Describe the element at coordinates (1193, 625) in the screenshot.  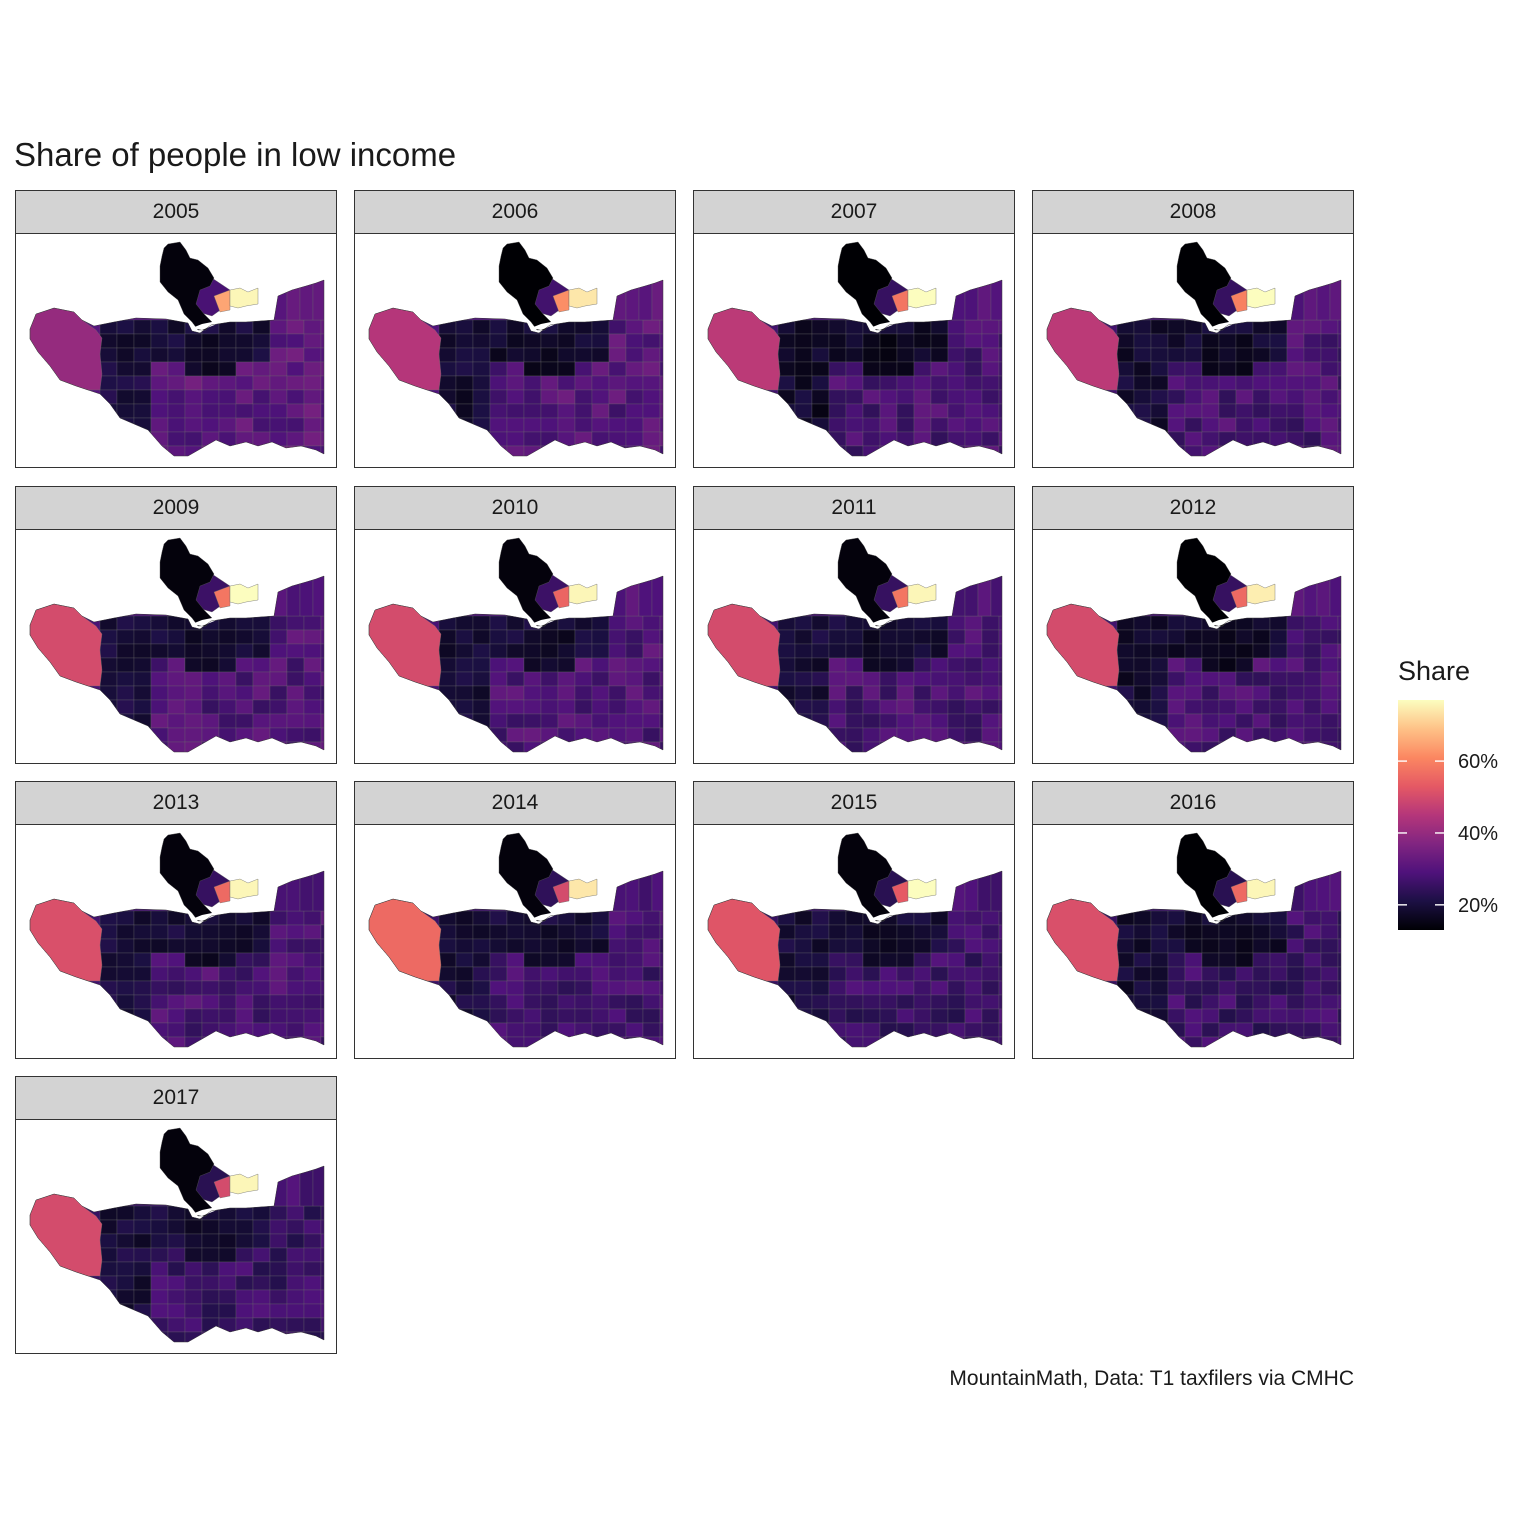
I see `facet-panel: 2012` at that location.